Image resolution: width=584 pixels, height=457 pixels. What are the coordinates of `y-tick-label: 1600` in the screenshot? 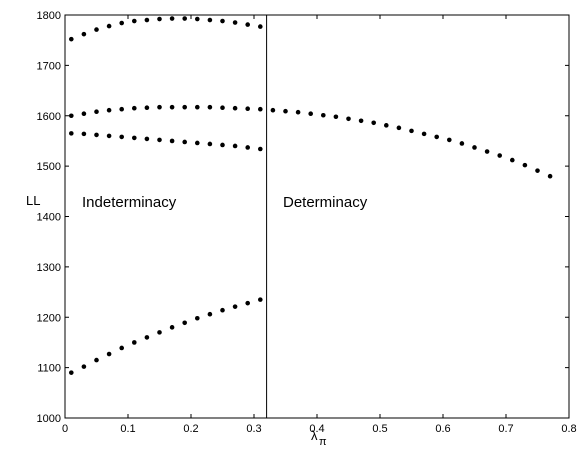 It's located at (49, 117).